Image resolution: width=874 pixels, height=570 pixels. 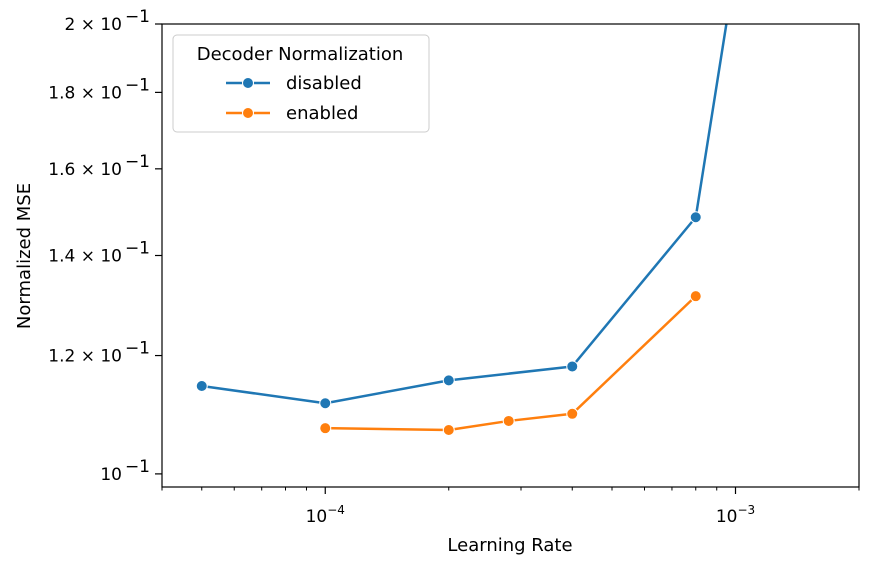 What do you see at coordinates (324, 83) in the screenshot?
I see `legend-label-disabled: disabled` at bounding box center [324, 83].